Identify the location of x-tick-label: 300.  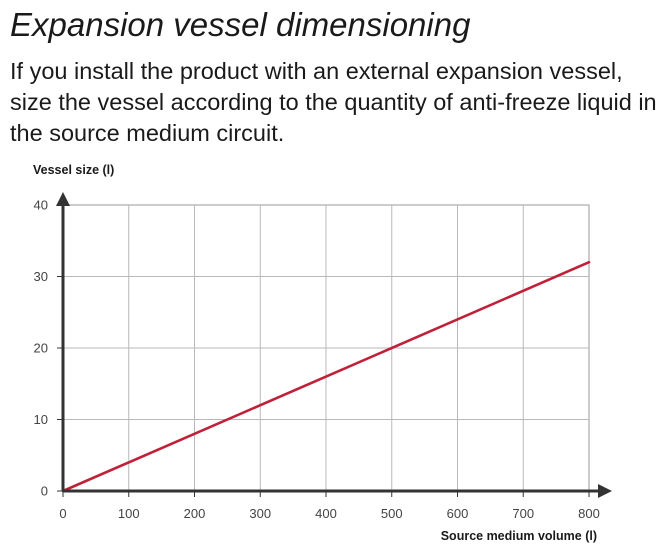
(260, 513).